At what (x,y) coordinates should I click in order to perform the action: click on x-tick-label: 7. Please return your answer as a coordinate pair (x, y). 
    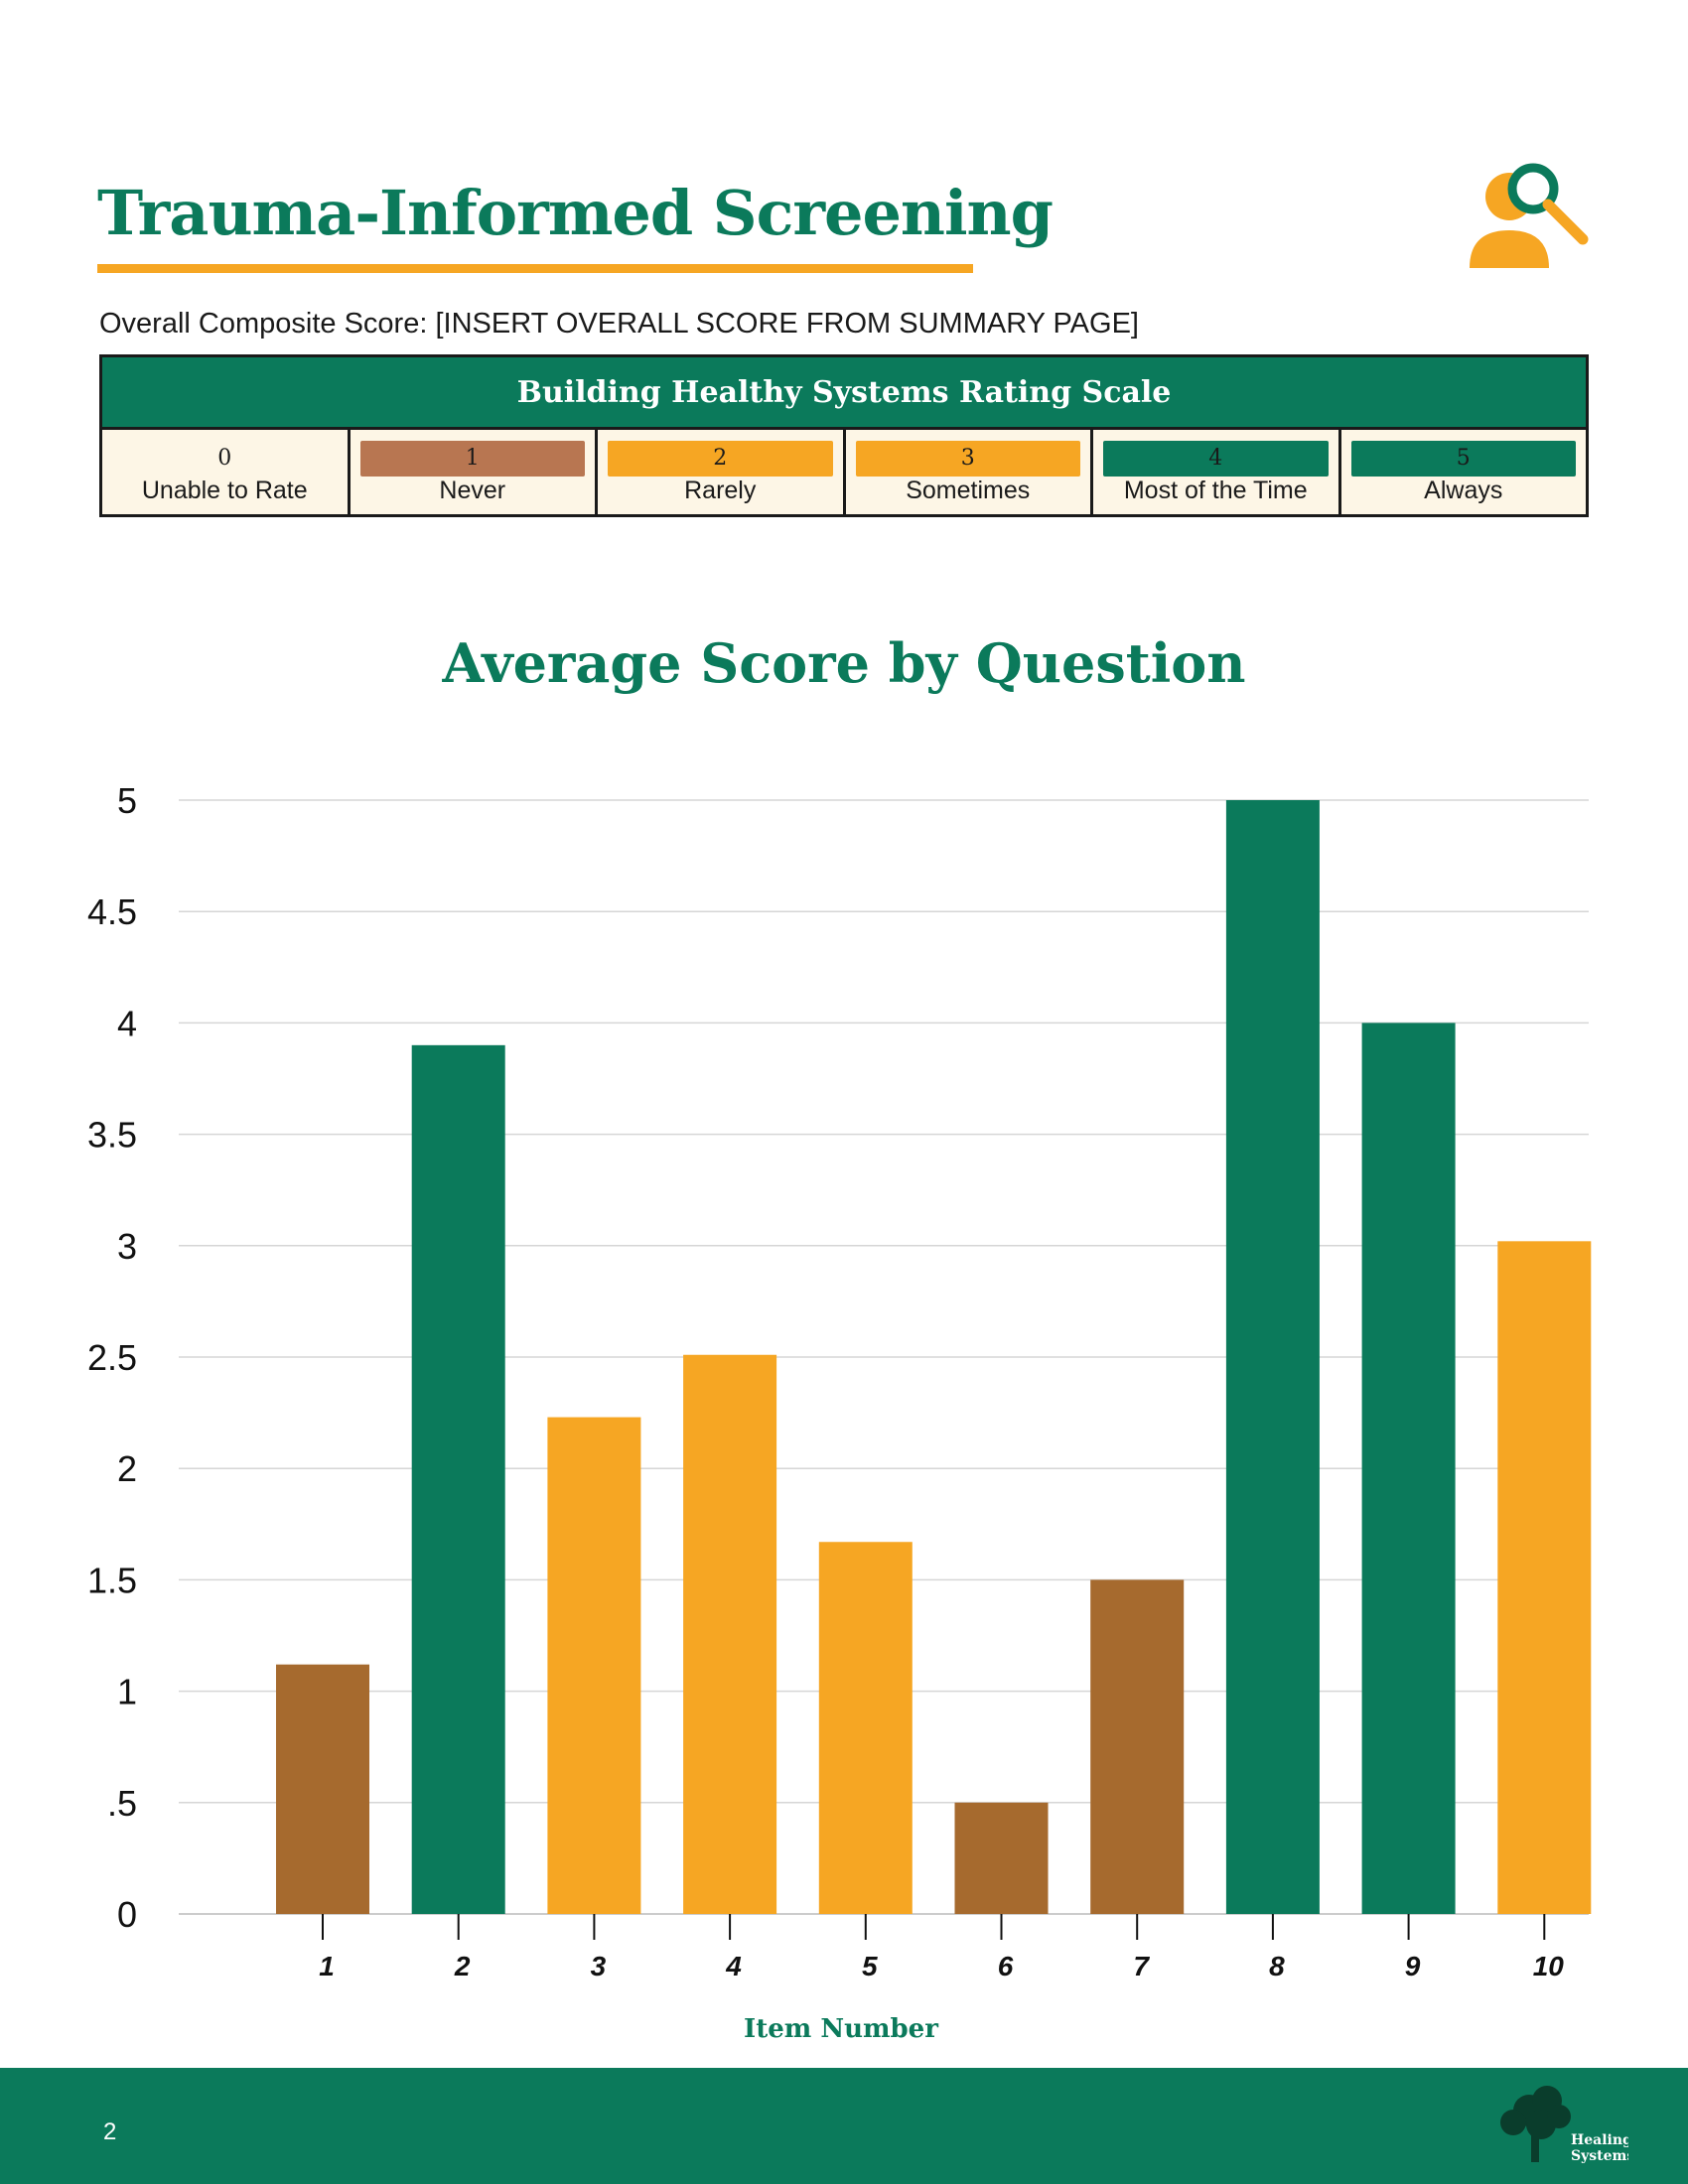
    Looking at the image, I should click on (1141, 1966).